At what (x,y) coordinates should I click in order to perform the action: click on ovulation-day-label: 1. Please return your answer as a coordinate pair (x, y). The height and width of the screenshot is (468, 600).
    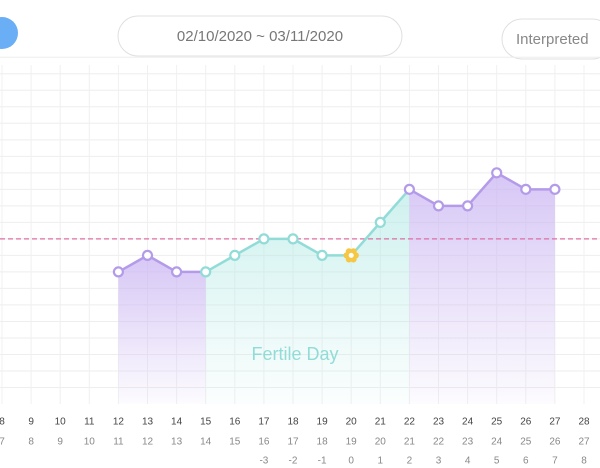
    Looking at the image, I should click on (381, 461).